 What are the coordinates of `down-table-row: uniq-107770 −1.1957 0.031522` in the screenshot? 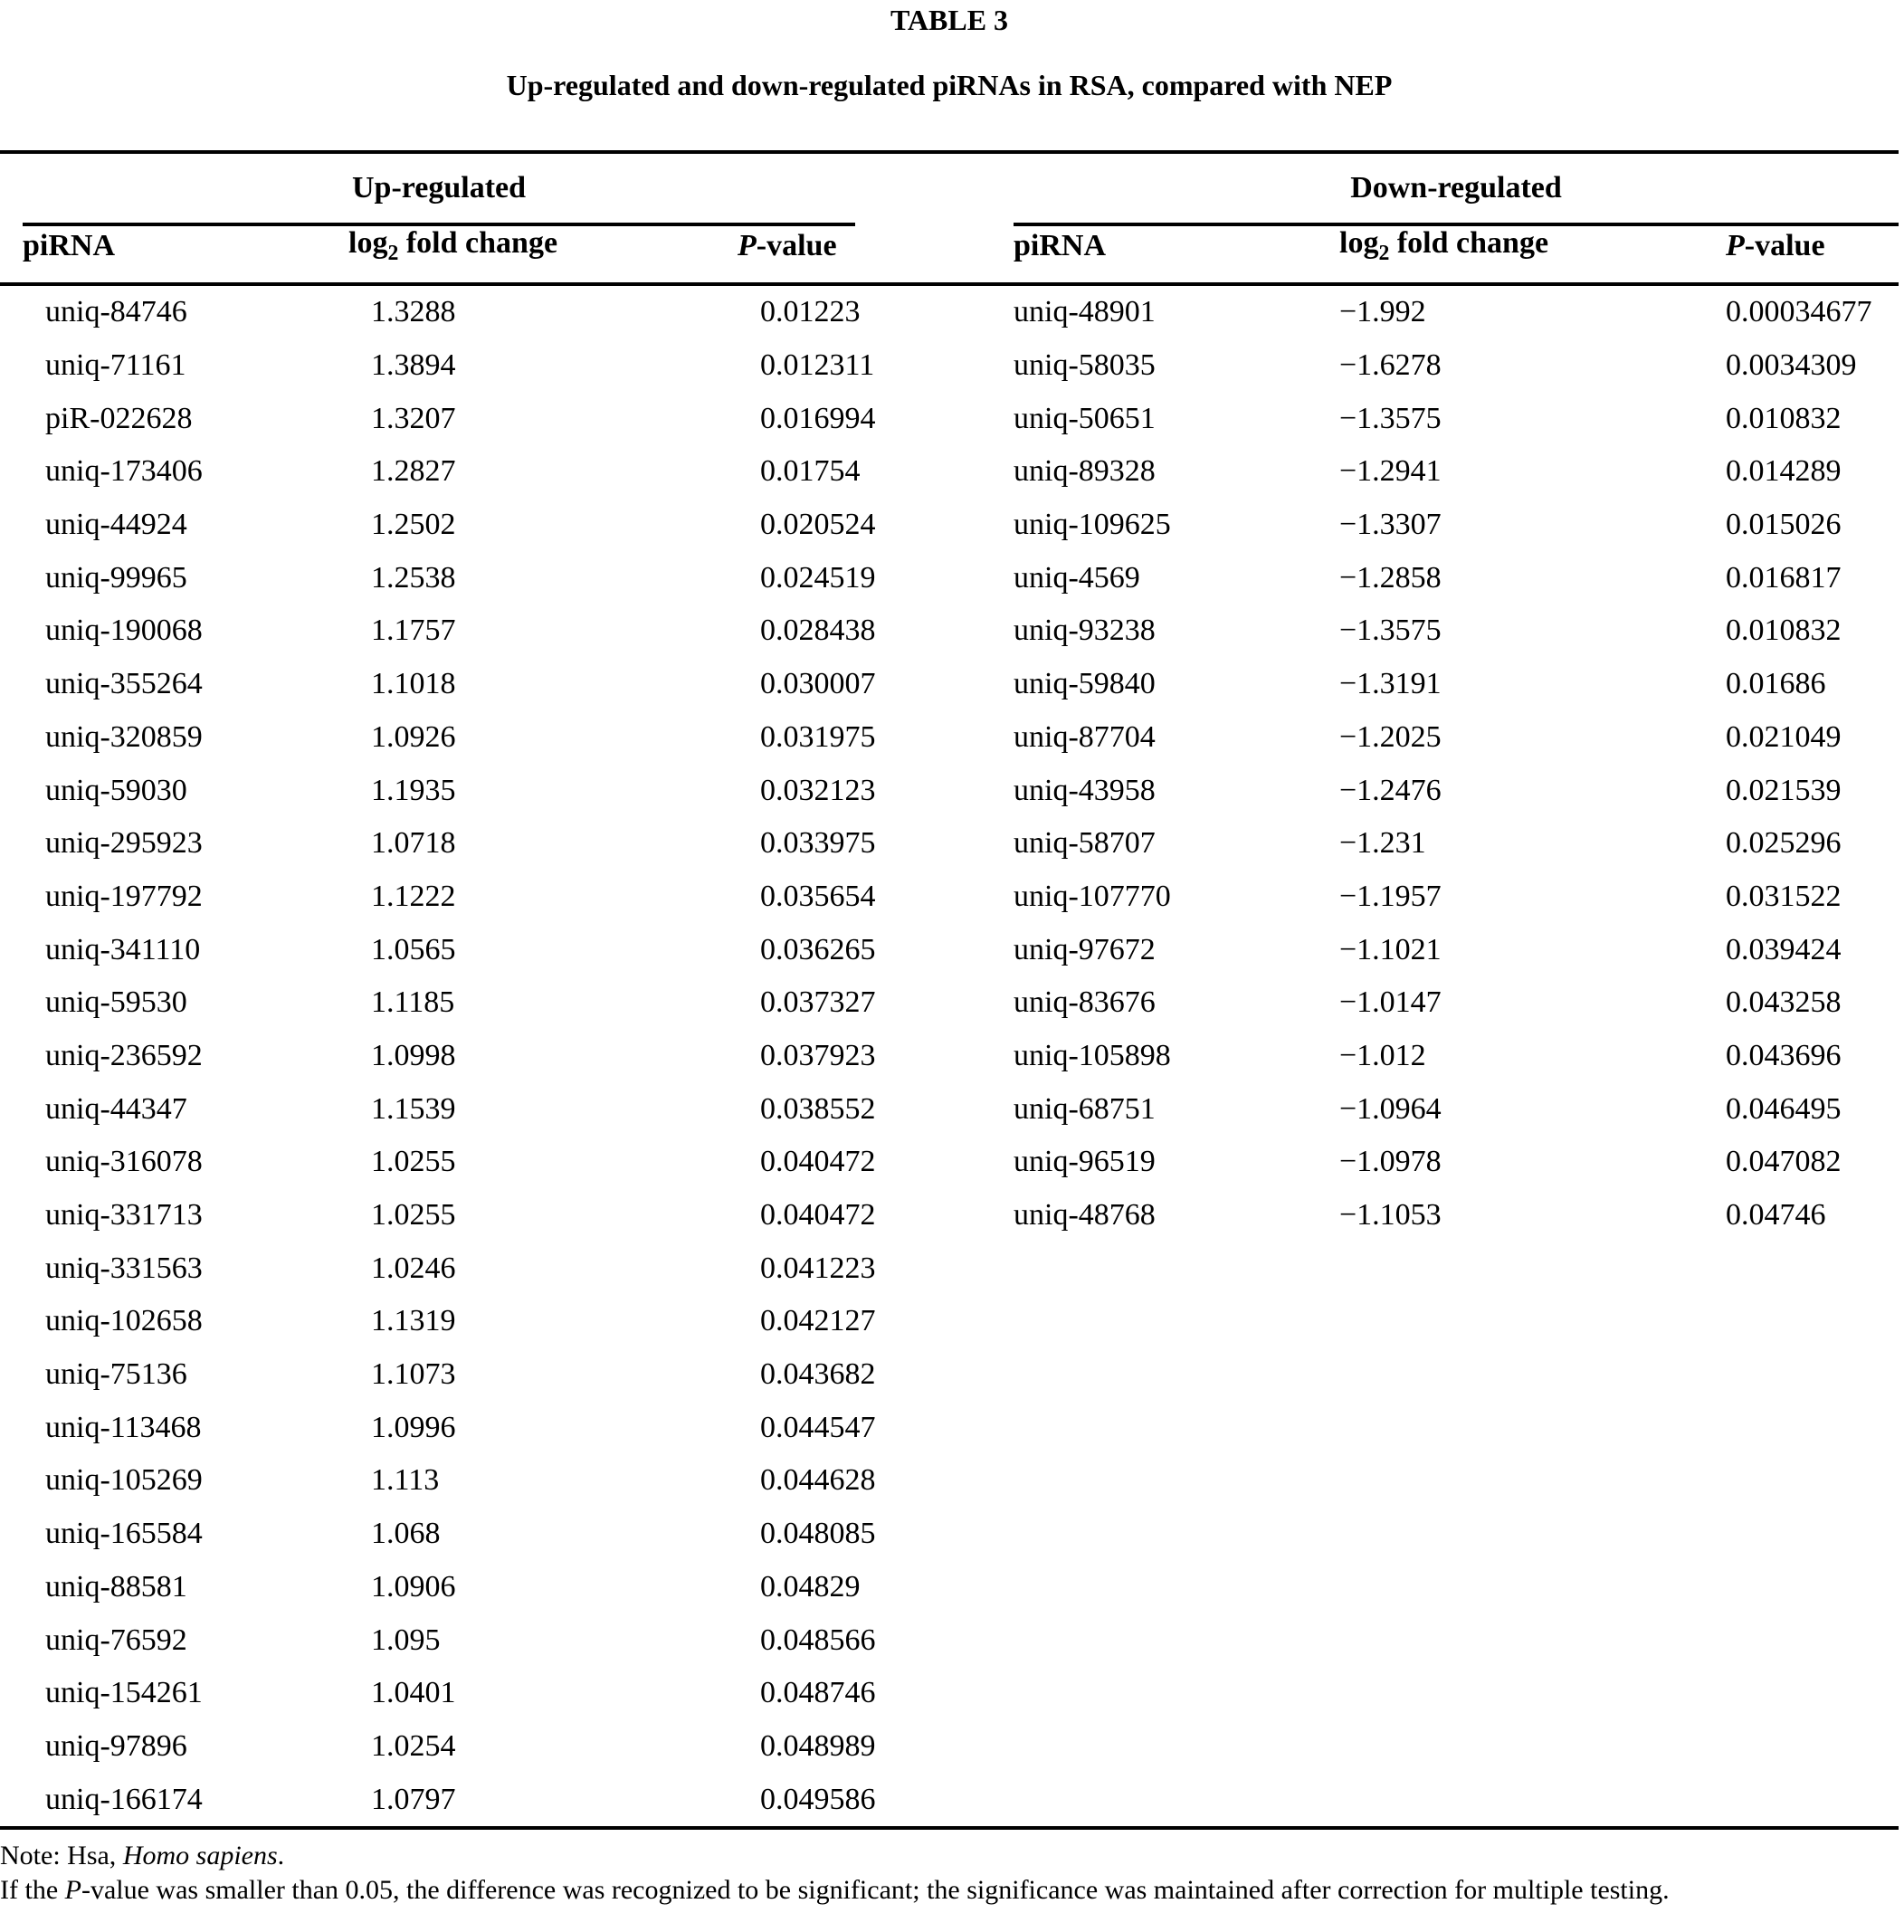 It's located at (1456, 897).